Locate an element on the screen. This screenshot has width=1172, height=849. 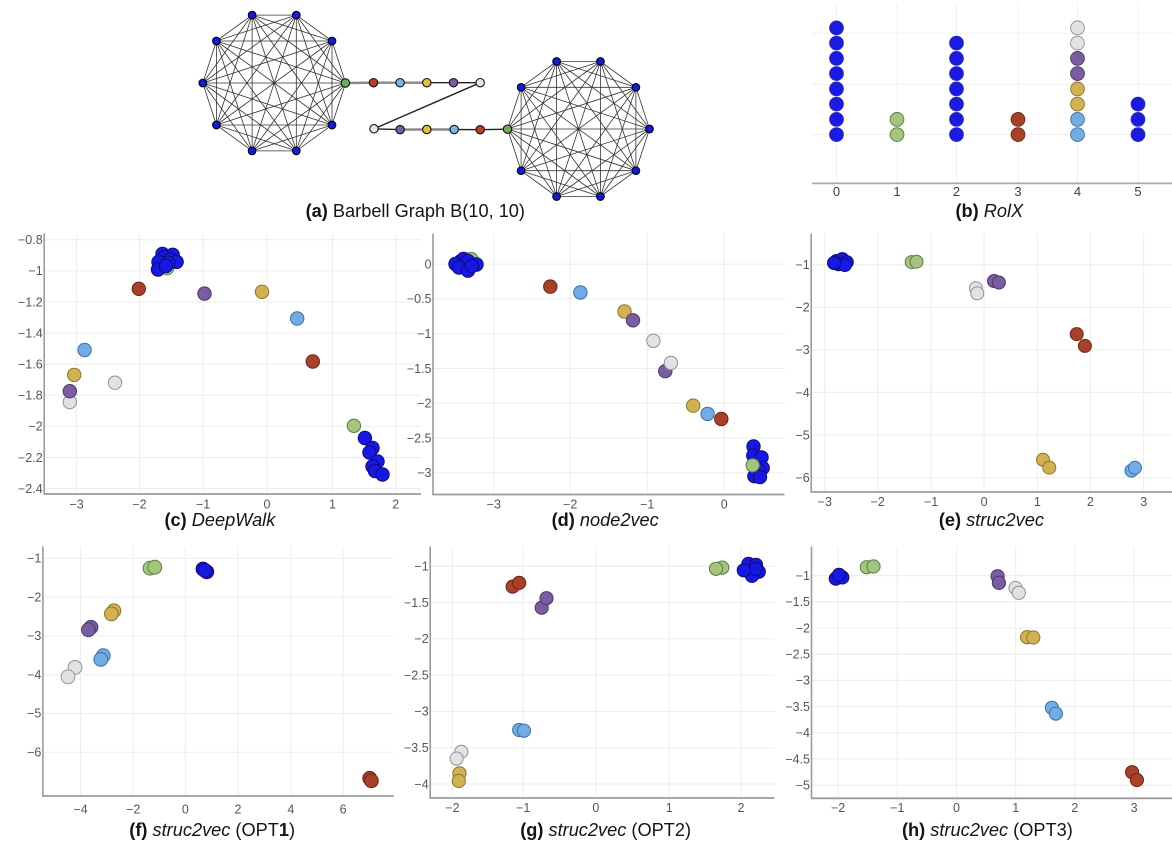
svg-text: −1.4 is located at coordinates (30, 333).